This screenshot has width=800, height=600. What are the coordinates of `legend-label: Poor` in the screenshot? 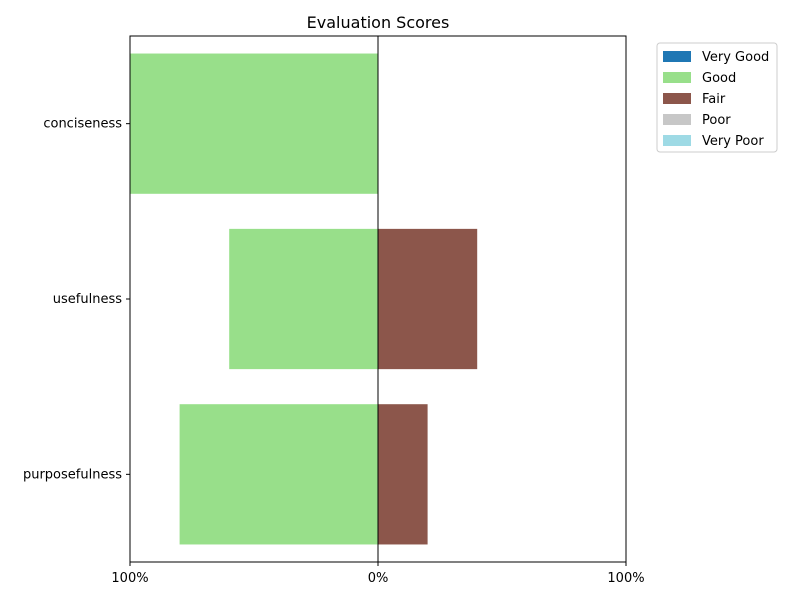 It's located at (716, 120).